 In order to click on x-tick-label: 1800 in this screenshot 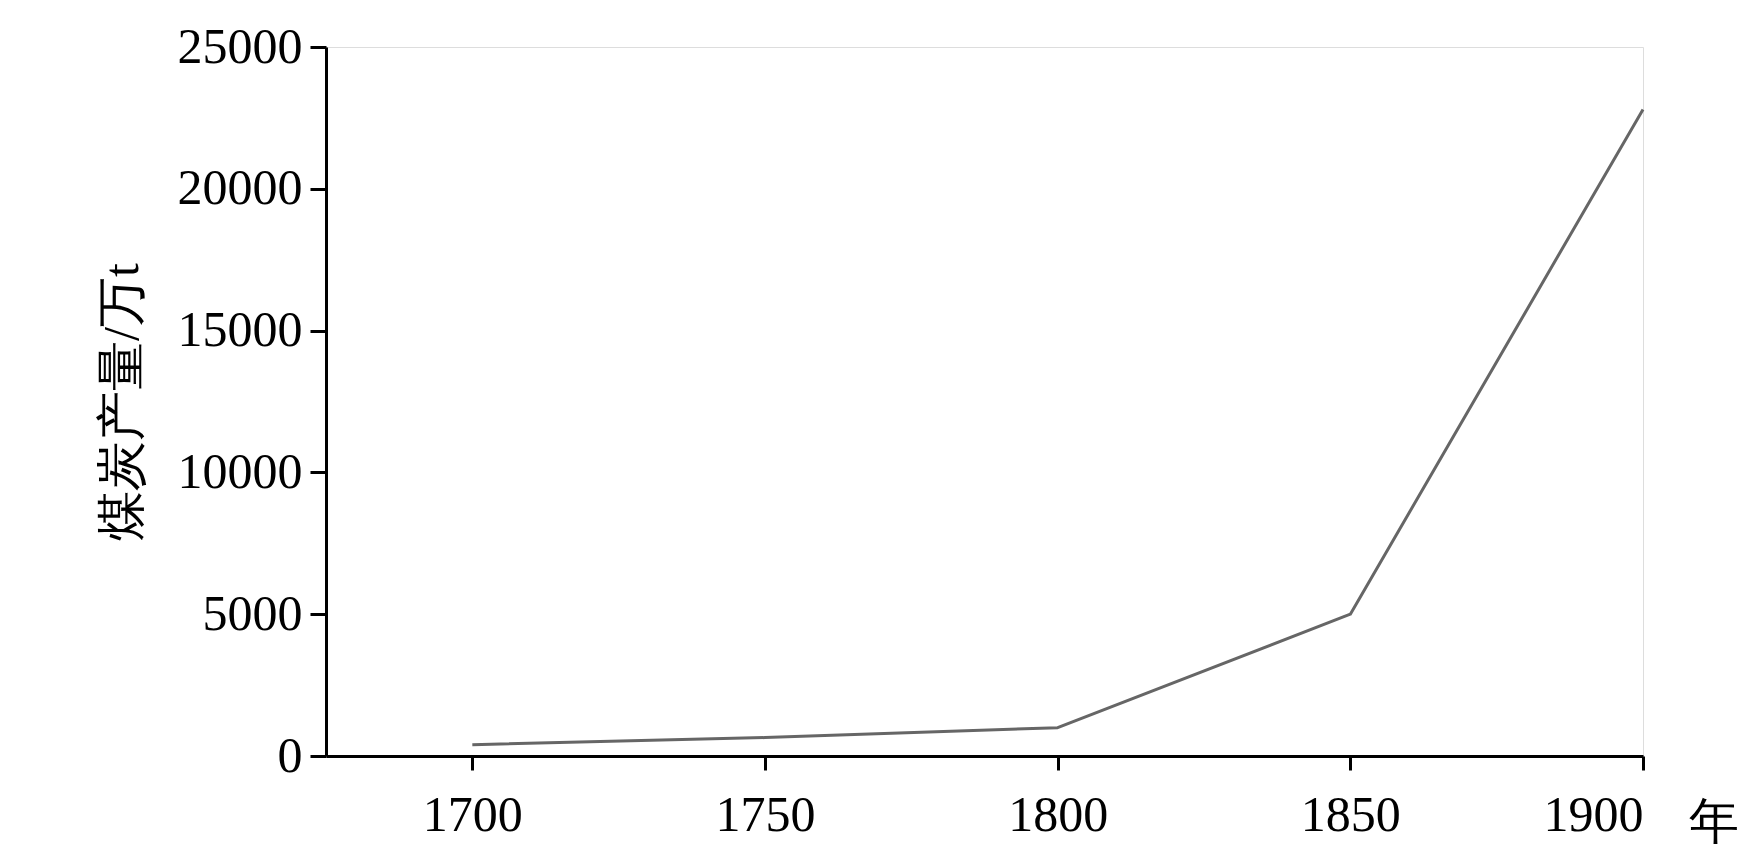, I will do `click(1058, 813)`.